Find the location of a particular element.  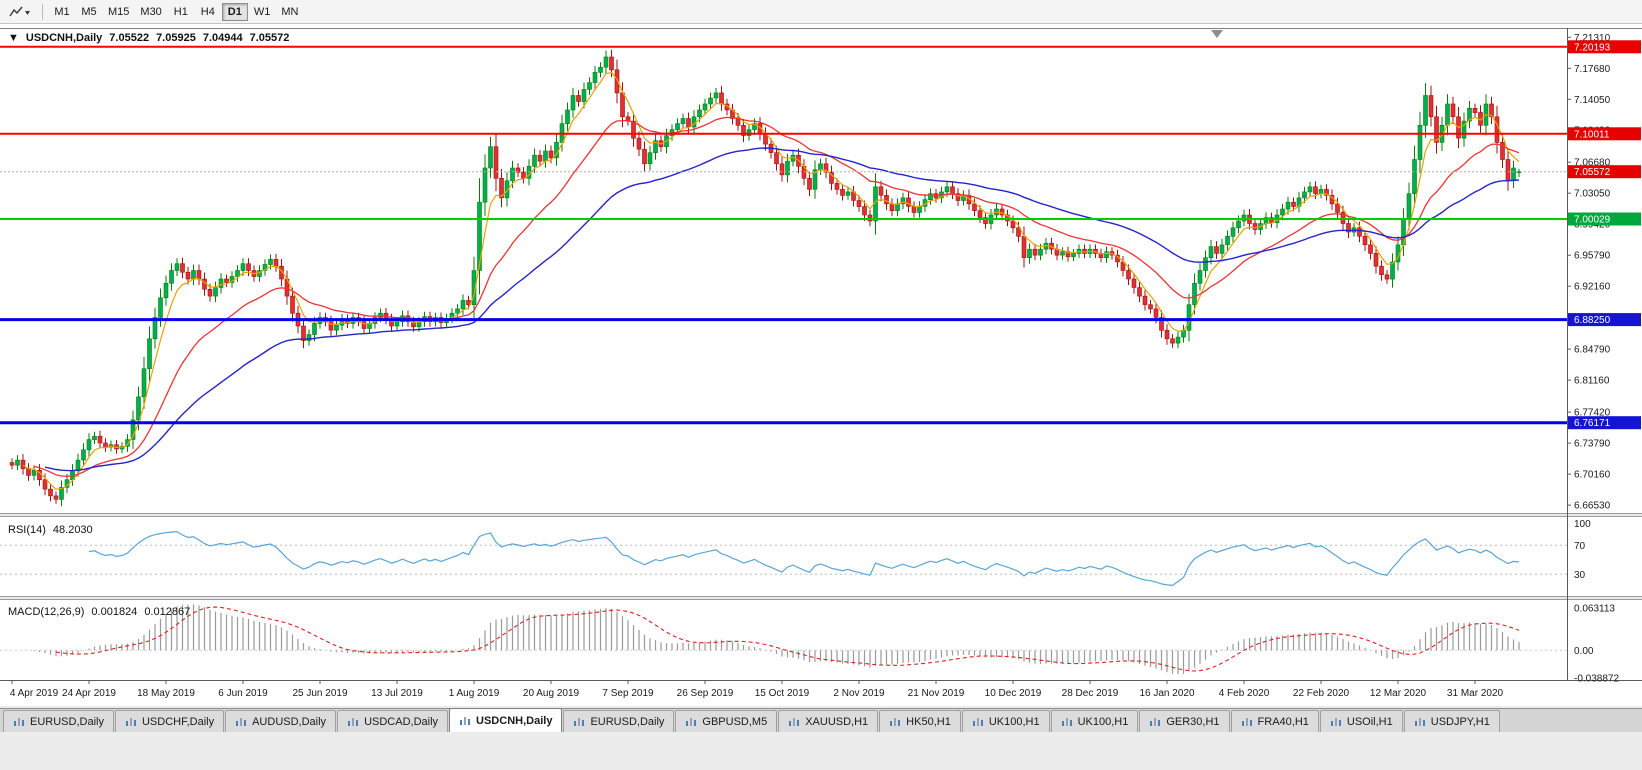

price-axis-label: 6.70160 is located at coordinates (1592, 475).